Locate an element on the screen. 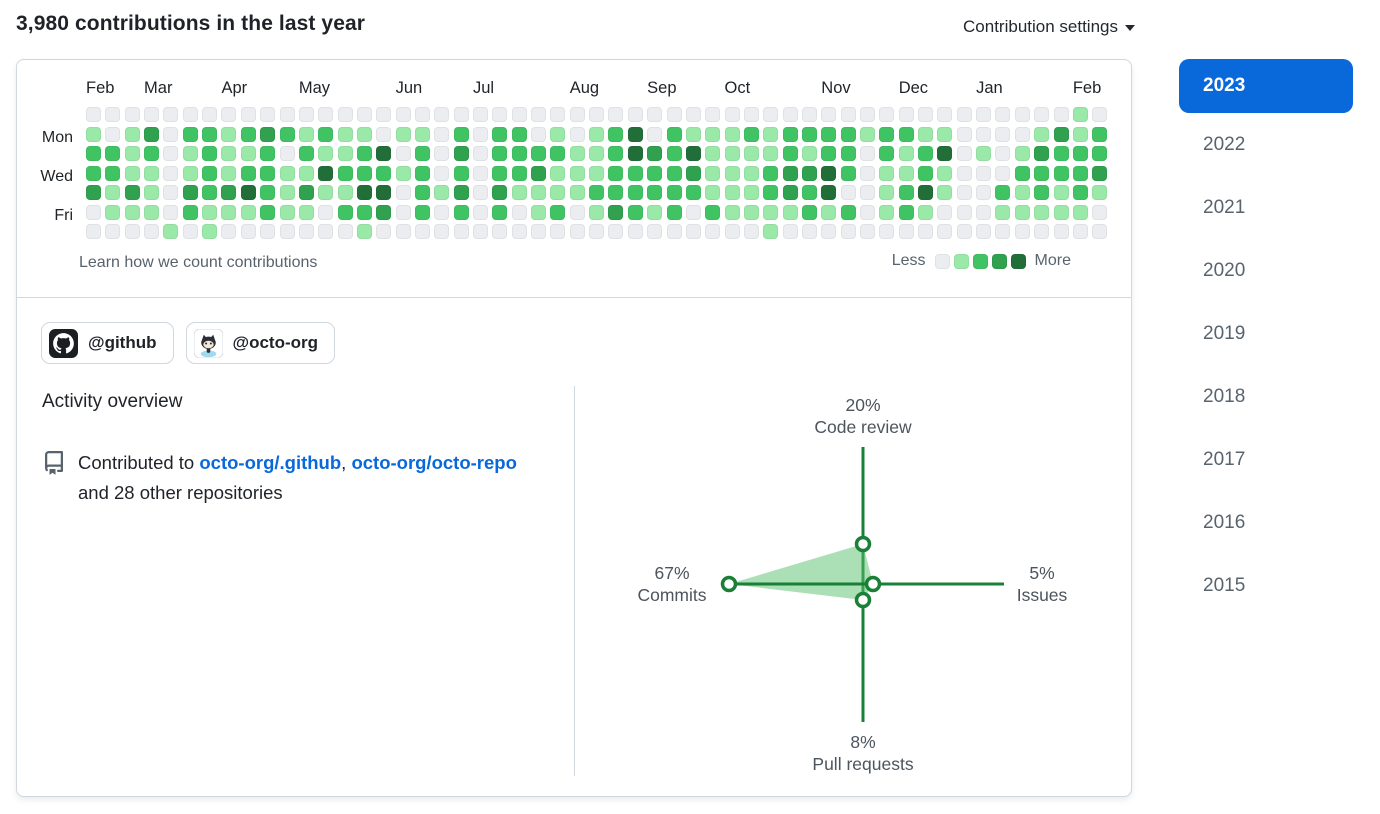  year-item-2018: 2018 is located at coordinates (1224, 396).